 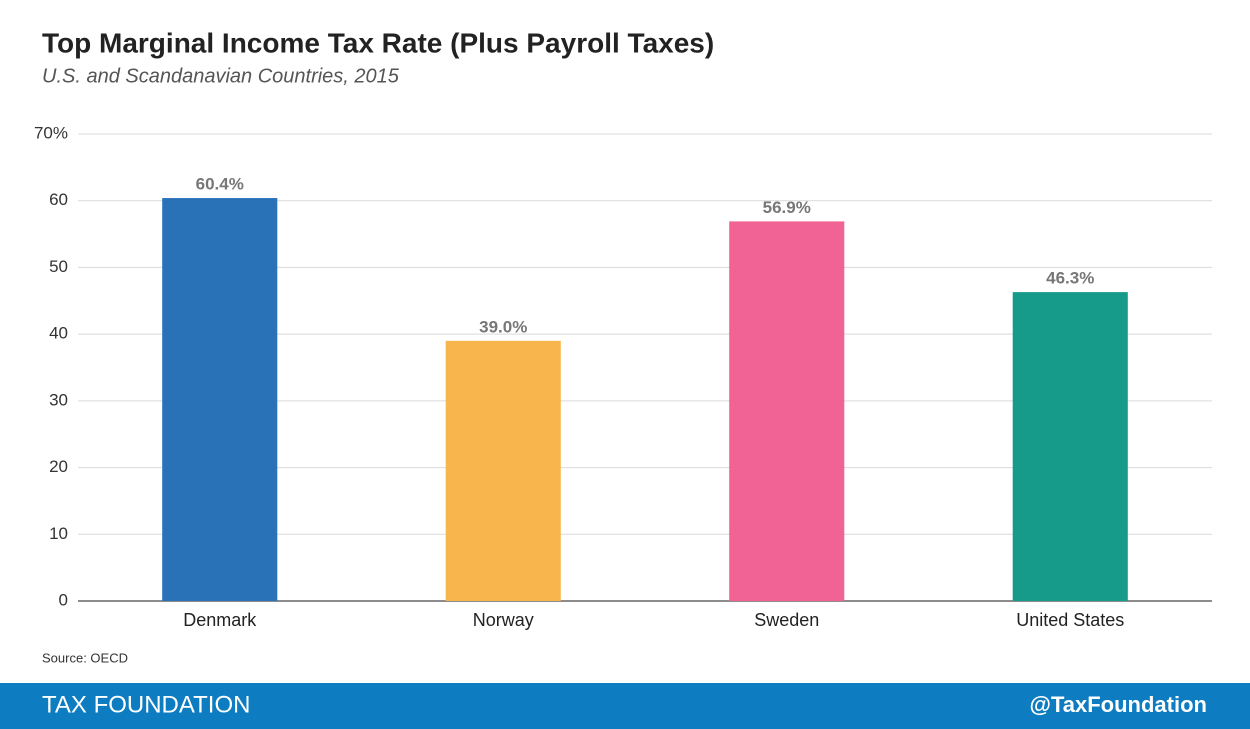 What do you see at coordinates (58, 266) in the screenshot?
I see `y-tick-label: 50` at bounding box center [58, 266].